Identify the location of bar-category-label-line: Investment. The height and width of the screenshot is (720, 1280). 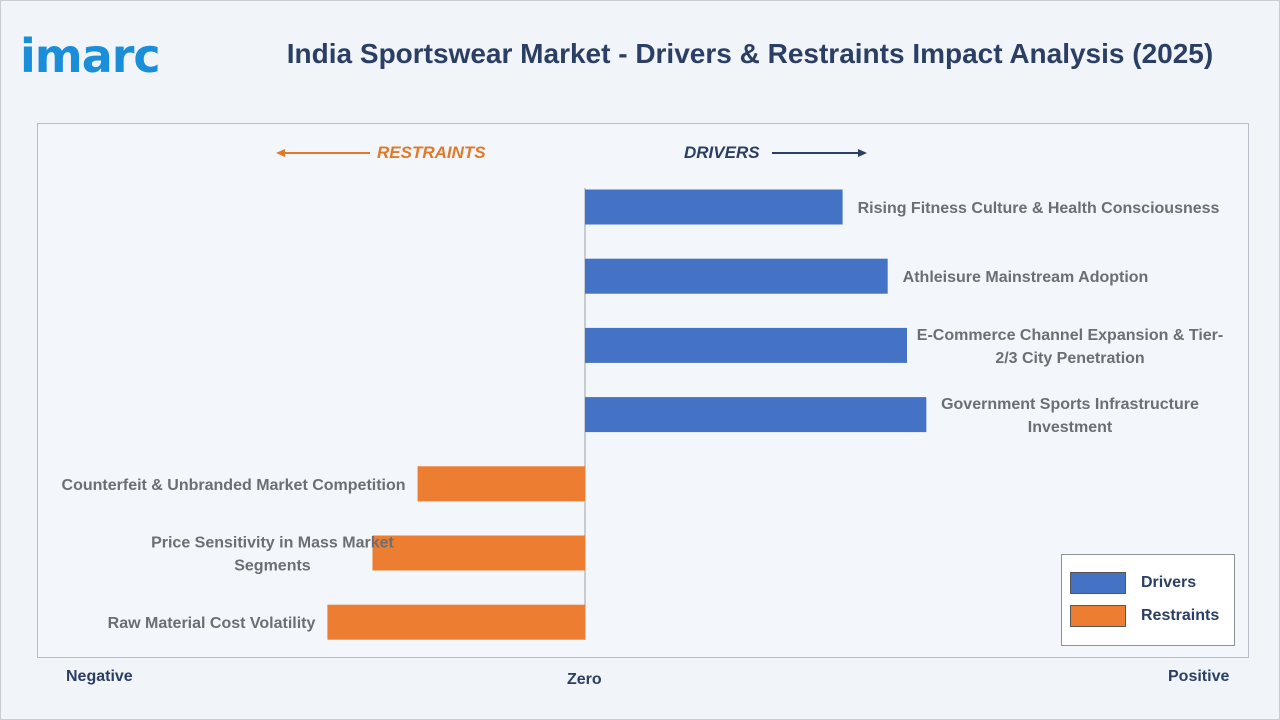
(1070, 427).